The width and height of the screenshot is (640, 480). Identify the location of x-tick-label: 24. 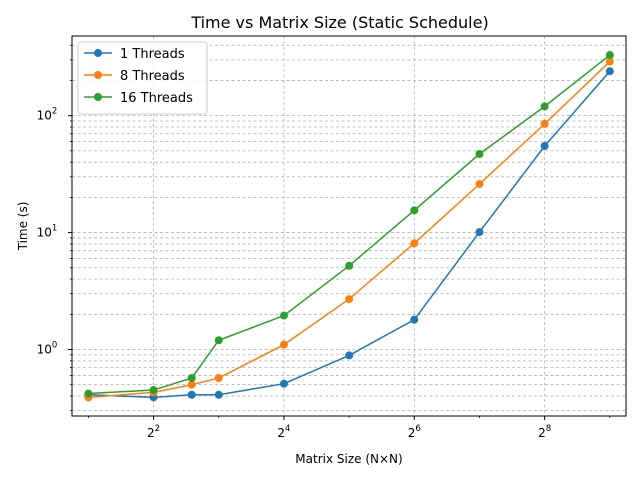
(283, 432).